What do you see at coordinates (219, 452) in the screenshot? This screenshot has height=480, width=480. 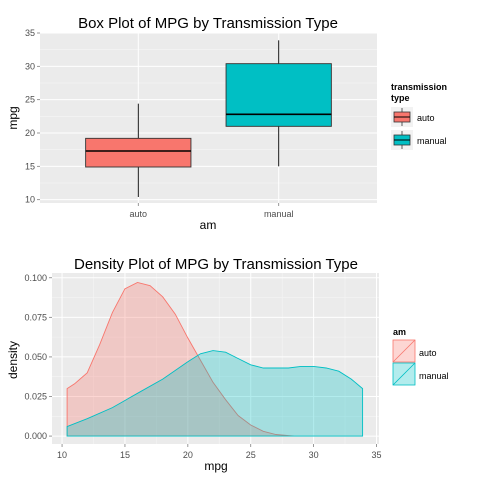 I see `density-plot-x-ticks: 10 15 20 25 30 35` at bounding box center [219, 452].